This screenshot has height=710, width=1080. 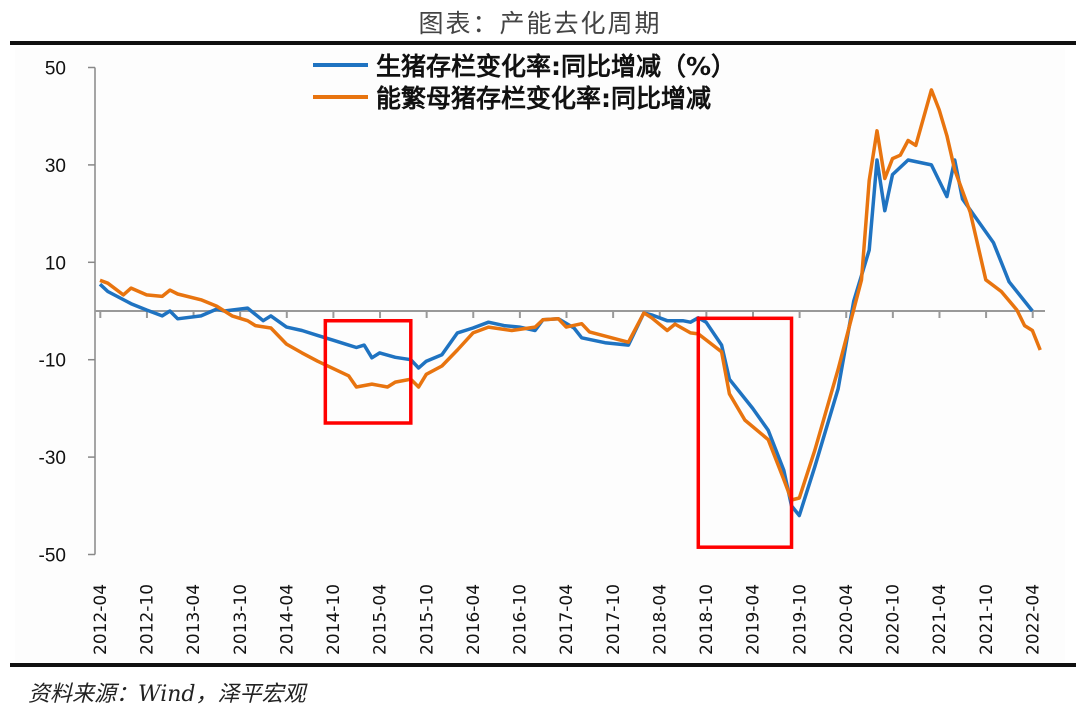 What do you see at coordinates (543, 43) in the screenshot?
I see `top-rule` at bounding box center [543, 43].